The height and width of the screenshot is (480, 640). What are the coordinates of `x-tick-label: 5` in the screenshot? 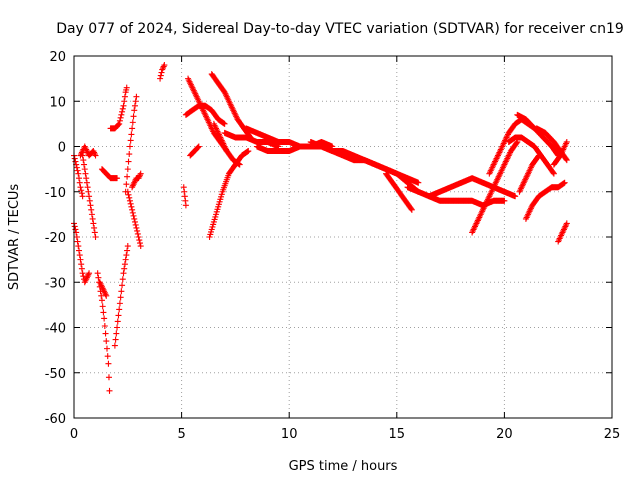 It's located at (181, 434).